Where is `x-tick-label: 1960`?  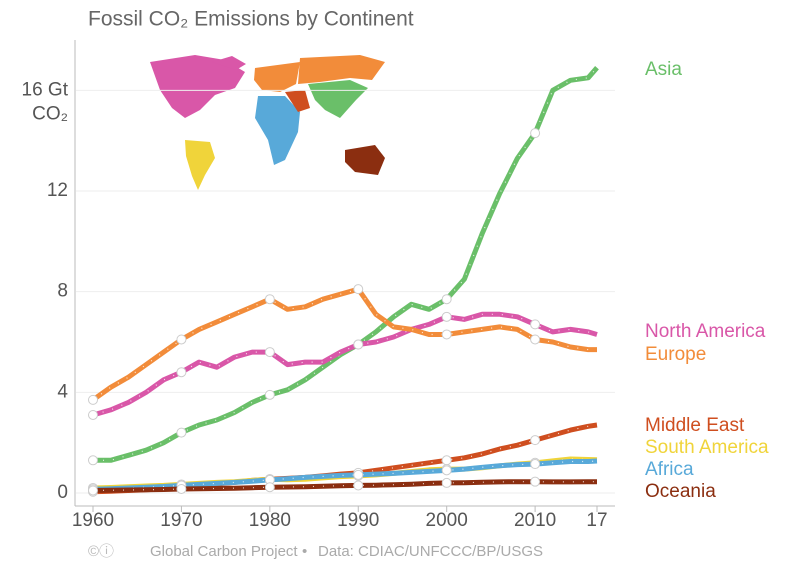 x-tick-label: 1960 is located at coordinates (93, 520).